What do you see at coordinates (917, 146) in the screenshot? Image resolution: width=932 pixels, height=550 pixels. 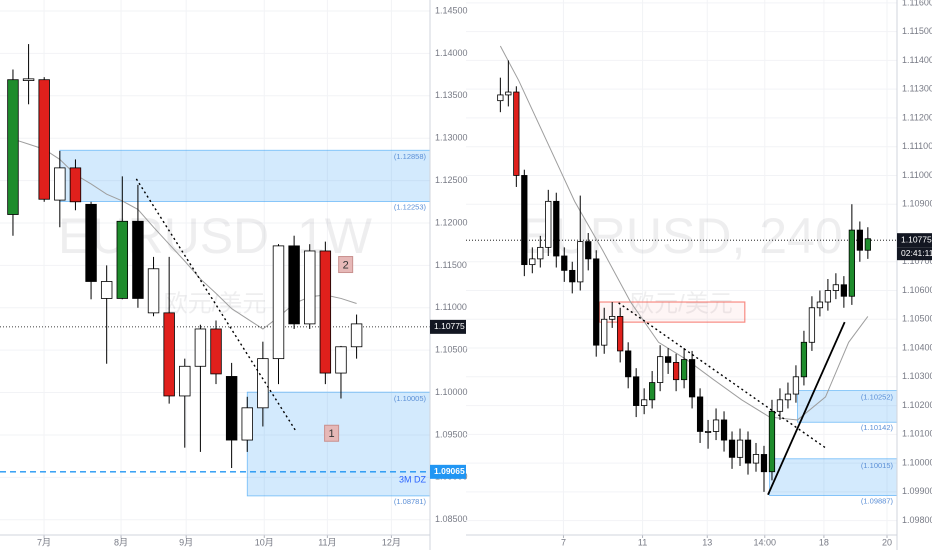 I see `y-tick-label: 1.11100` at bounding box center [917, 146].